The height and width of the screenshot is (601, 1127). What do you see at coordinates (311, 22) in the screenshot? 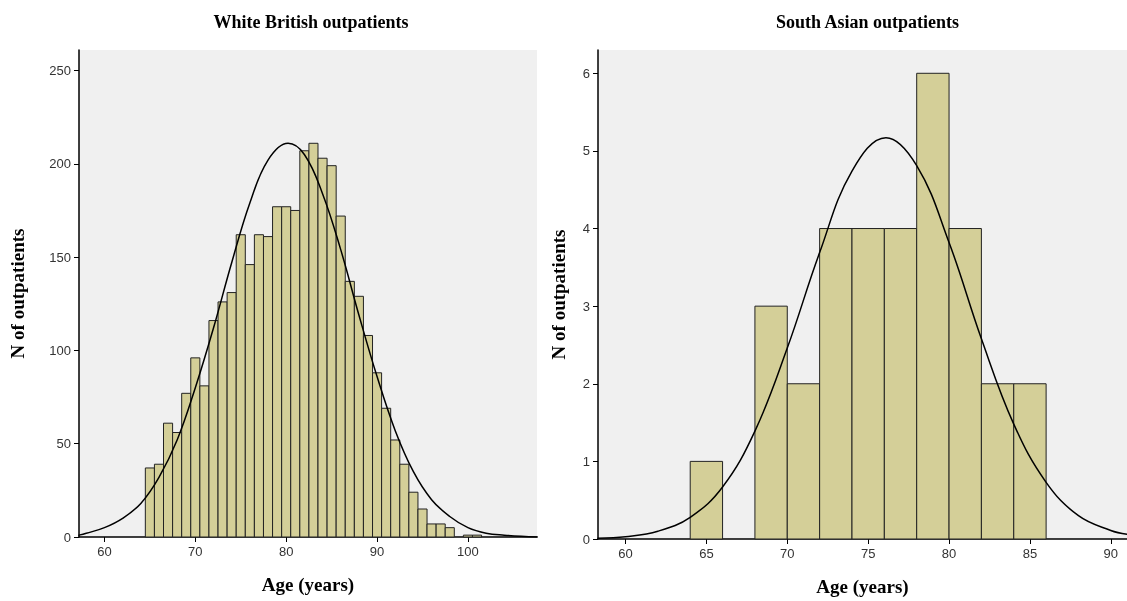
I see `chart-title: White British outpatients` at bounding box center [311, 22].